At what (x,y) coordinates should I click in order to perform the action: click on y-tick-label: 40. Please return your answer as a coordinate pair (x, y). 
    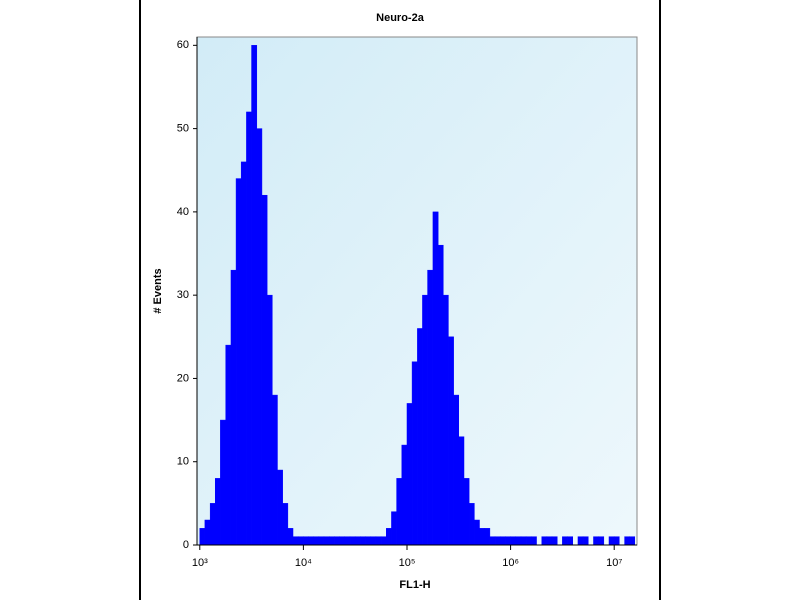
    Looking at the image, I should click on (183, 212).